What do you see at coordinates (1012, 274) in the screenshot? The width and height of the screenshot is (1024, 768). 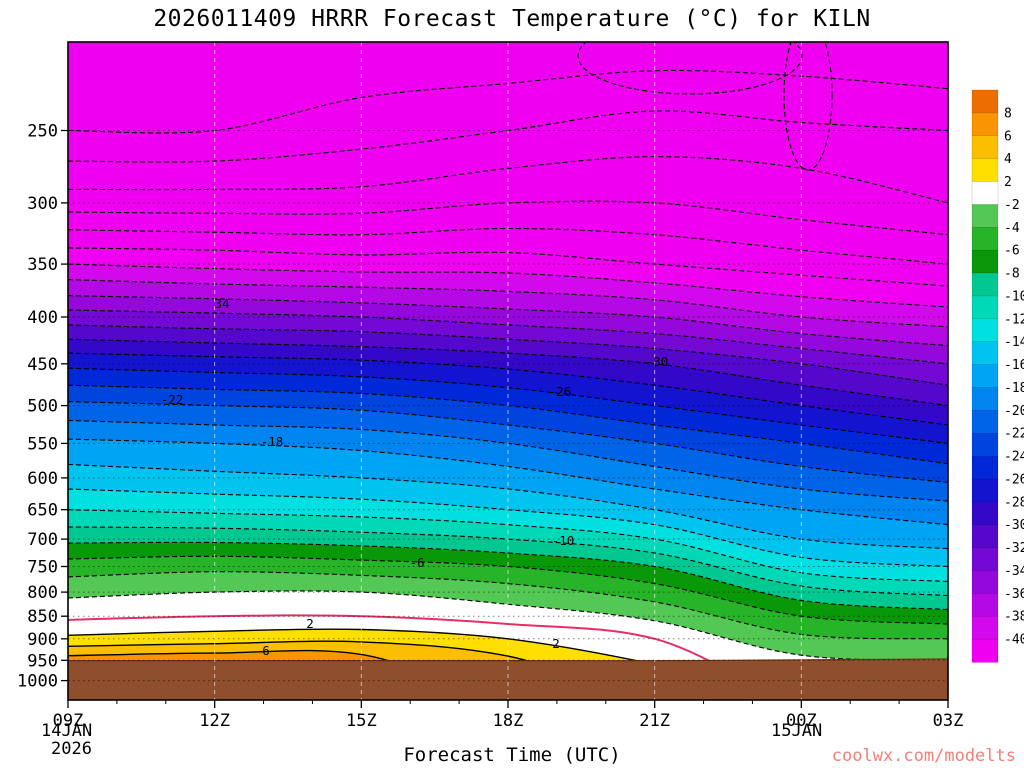 I see `colorbar-label: -8` at bounding box center [1012, 274].